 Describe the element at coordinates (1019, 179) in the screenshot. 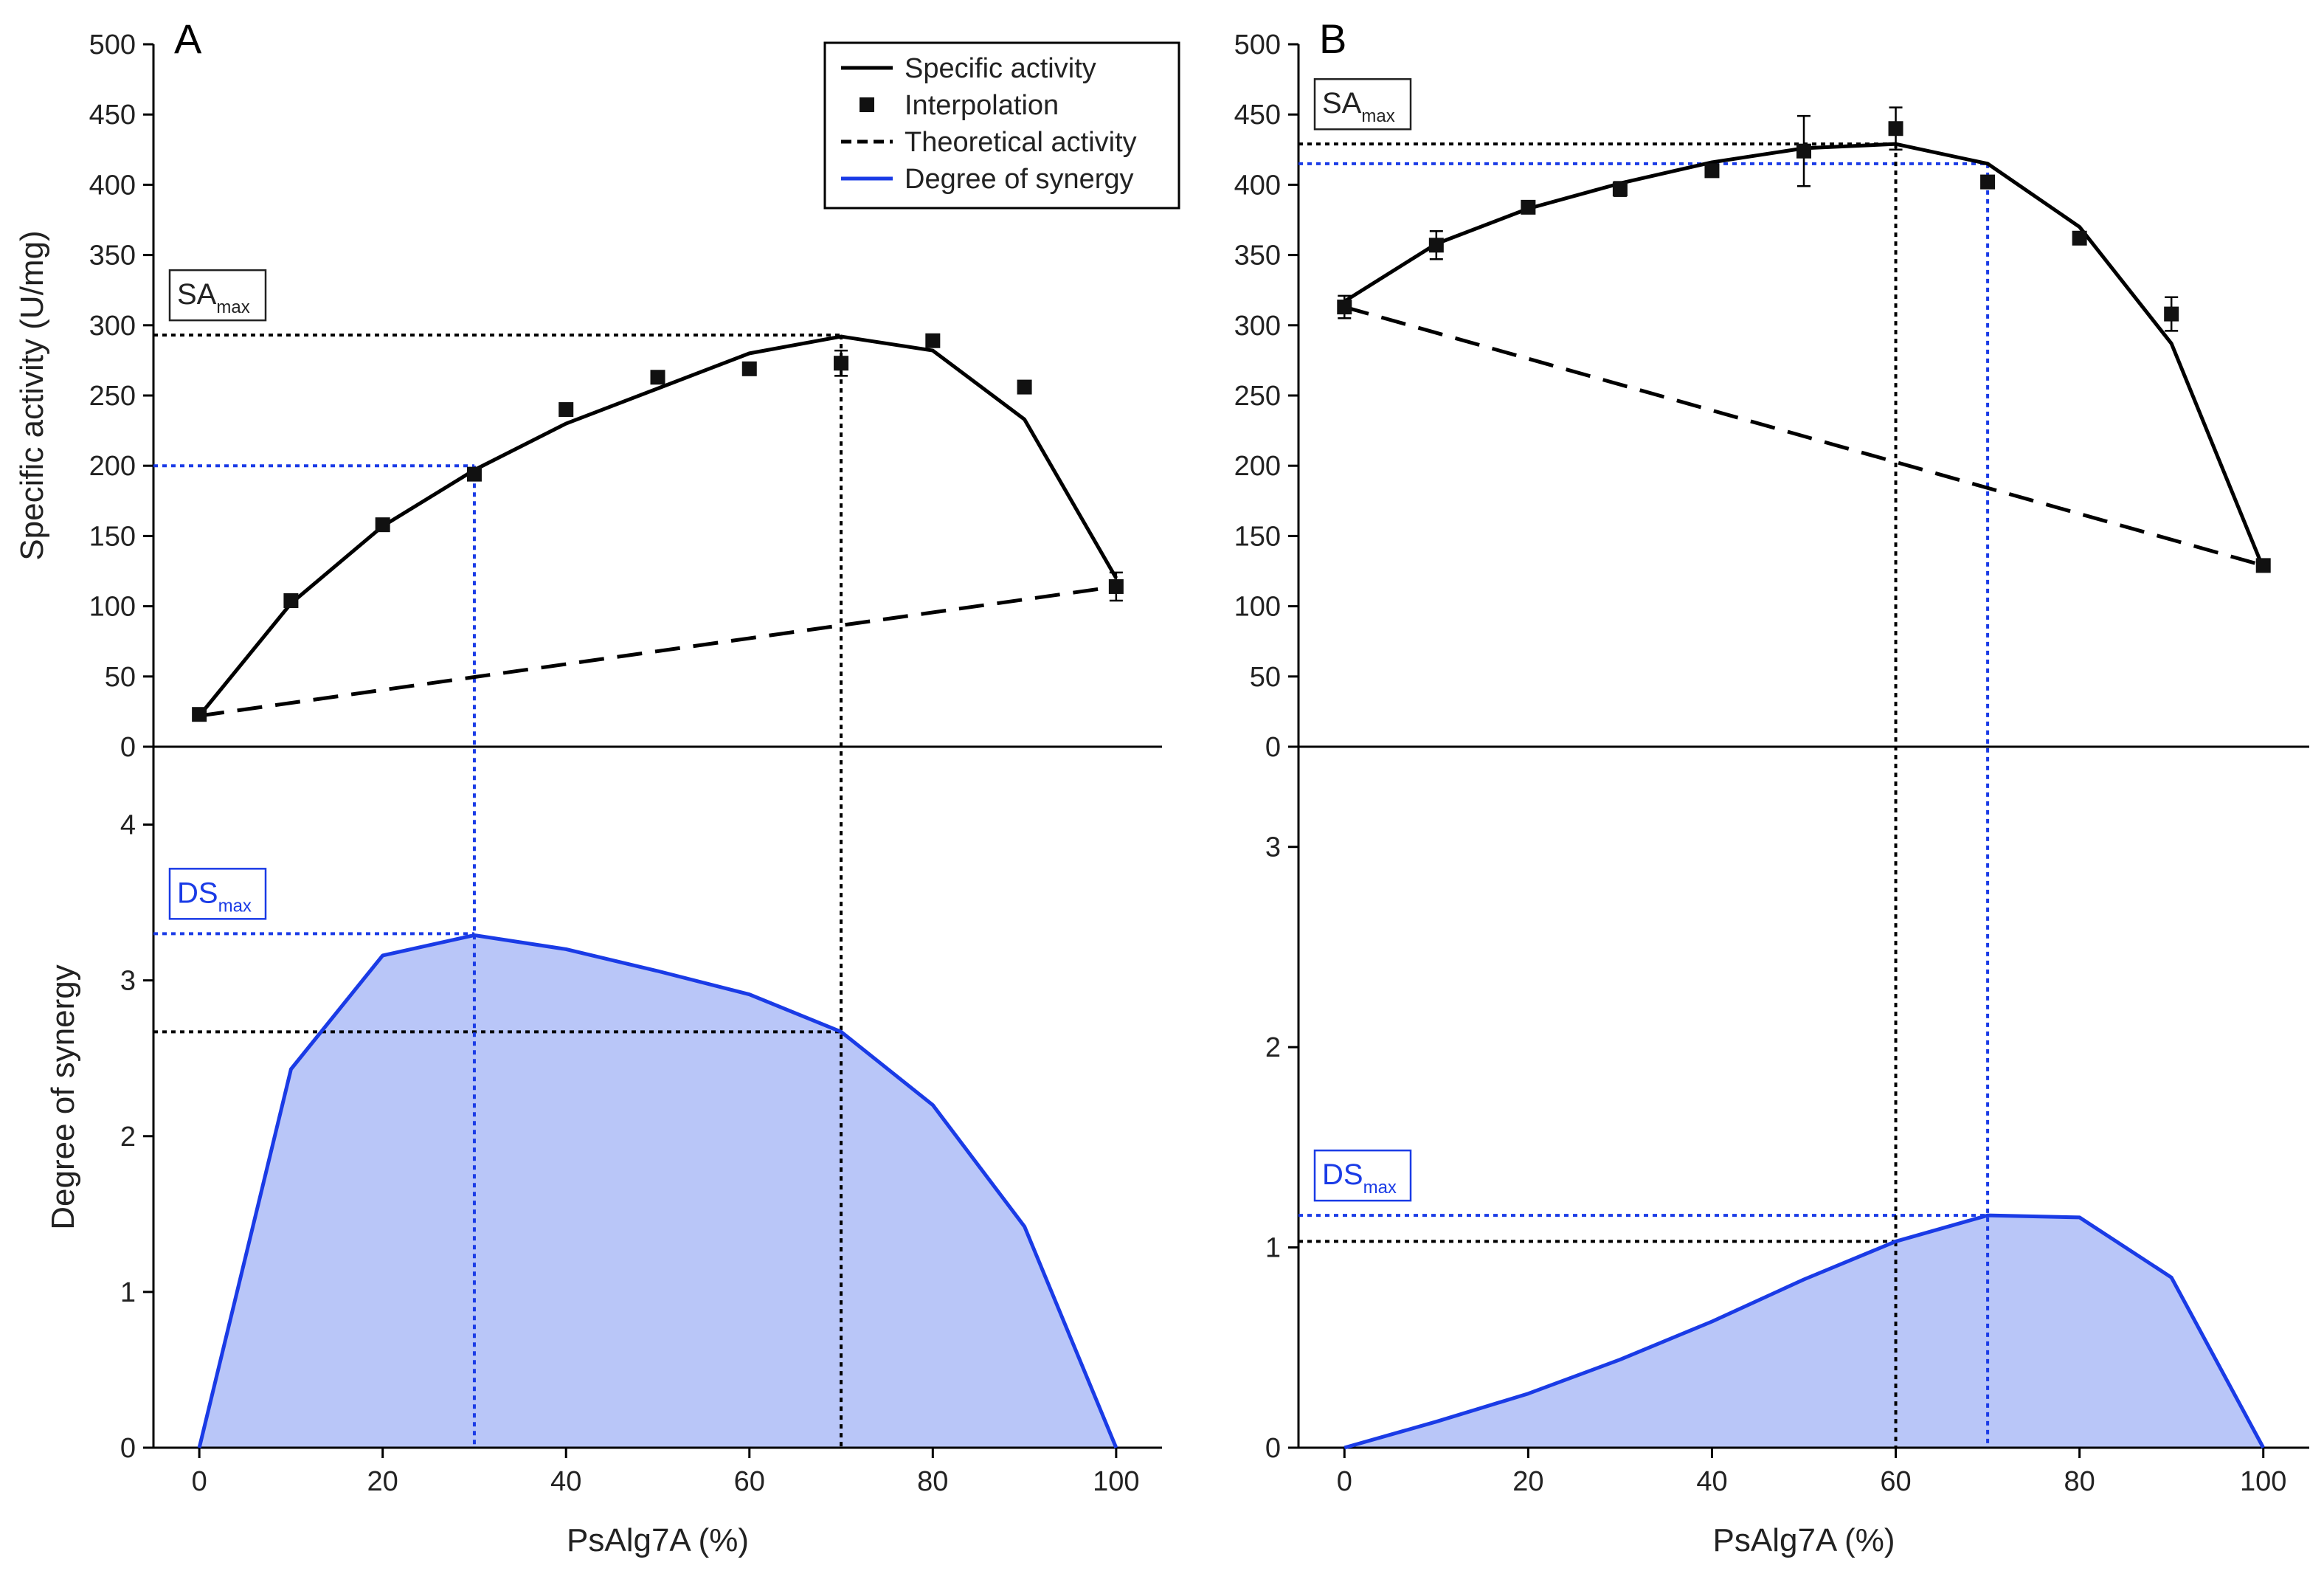

I see `legend-label: Degree of synergy` at that location.